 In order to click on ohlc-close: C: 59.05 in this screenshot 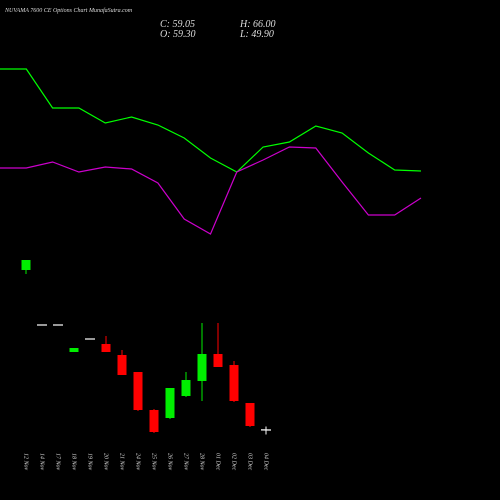, I will do `click(177, 24)`.